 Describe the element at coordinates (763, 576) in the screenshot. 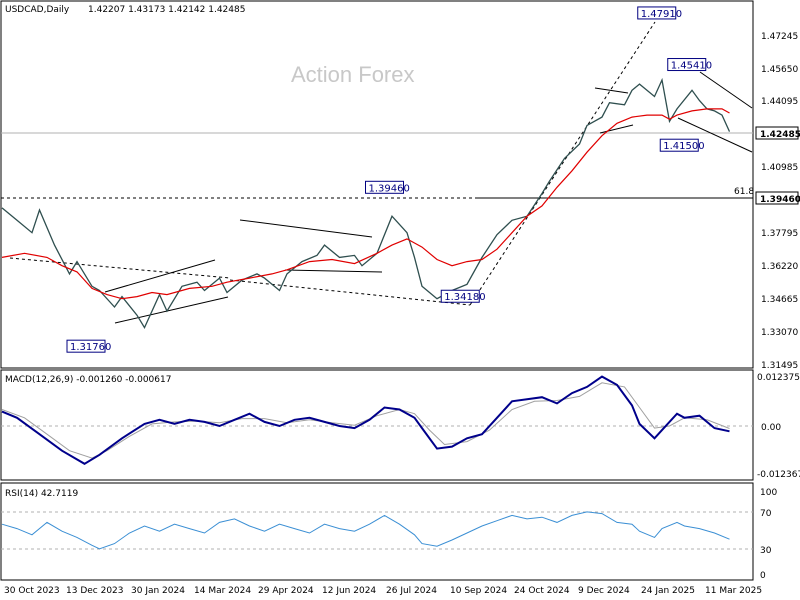

I see `rsi-tick: 0` at that location.